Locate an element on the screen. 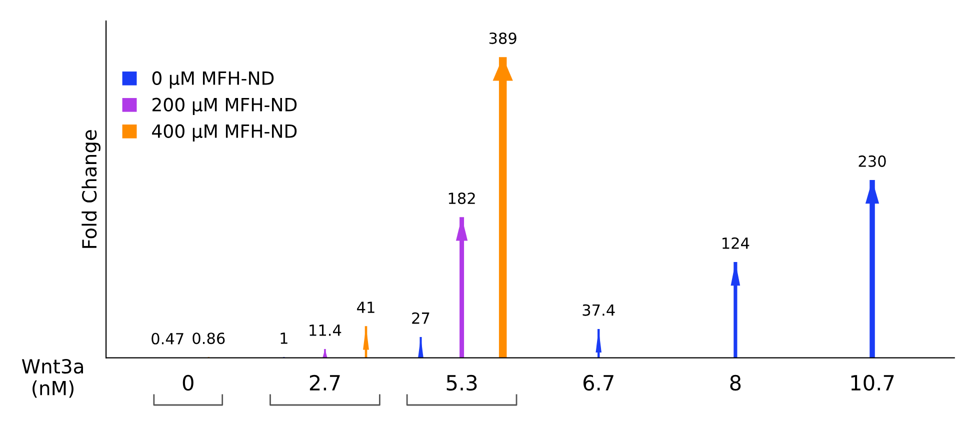 The width and height of the screenshot is (964, 421). legend-label: 200 µM MFH-ND is located at coordinates (224, 106).